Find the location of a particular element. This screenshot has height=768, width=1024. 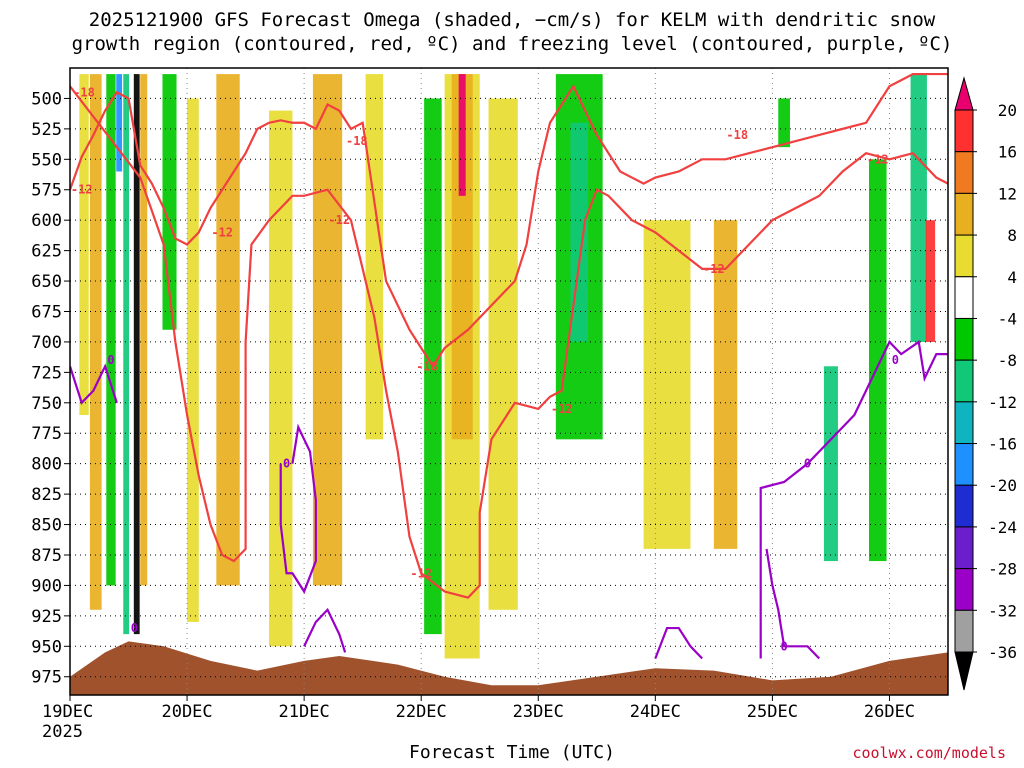

xtick-label-25DEC: 25DEC is located at coordinates (772, 712).